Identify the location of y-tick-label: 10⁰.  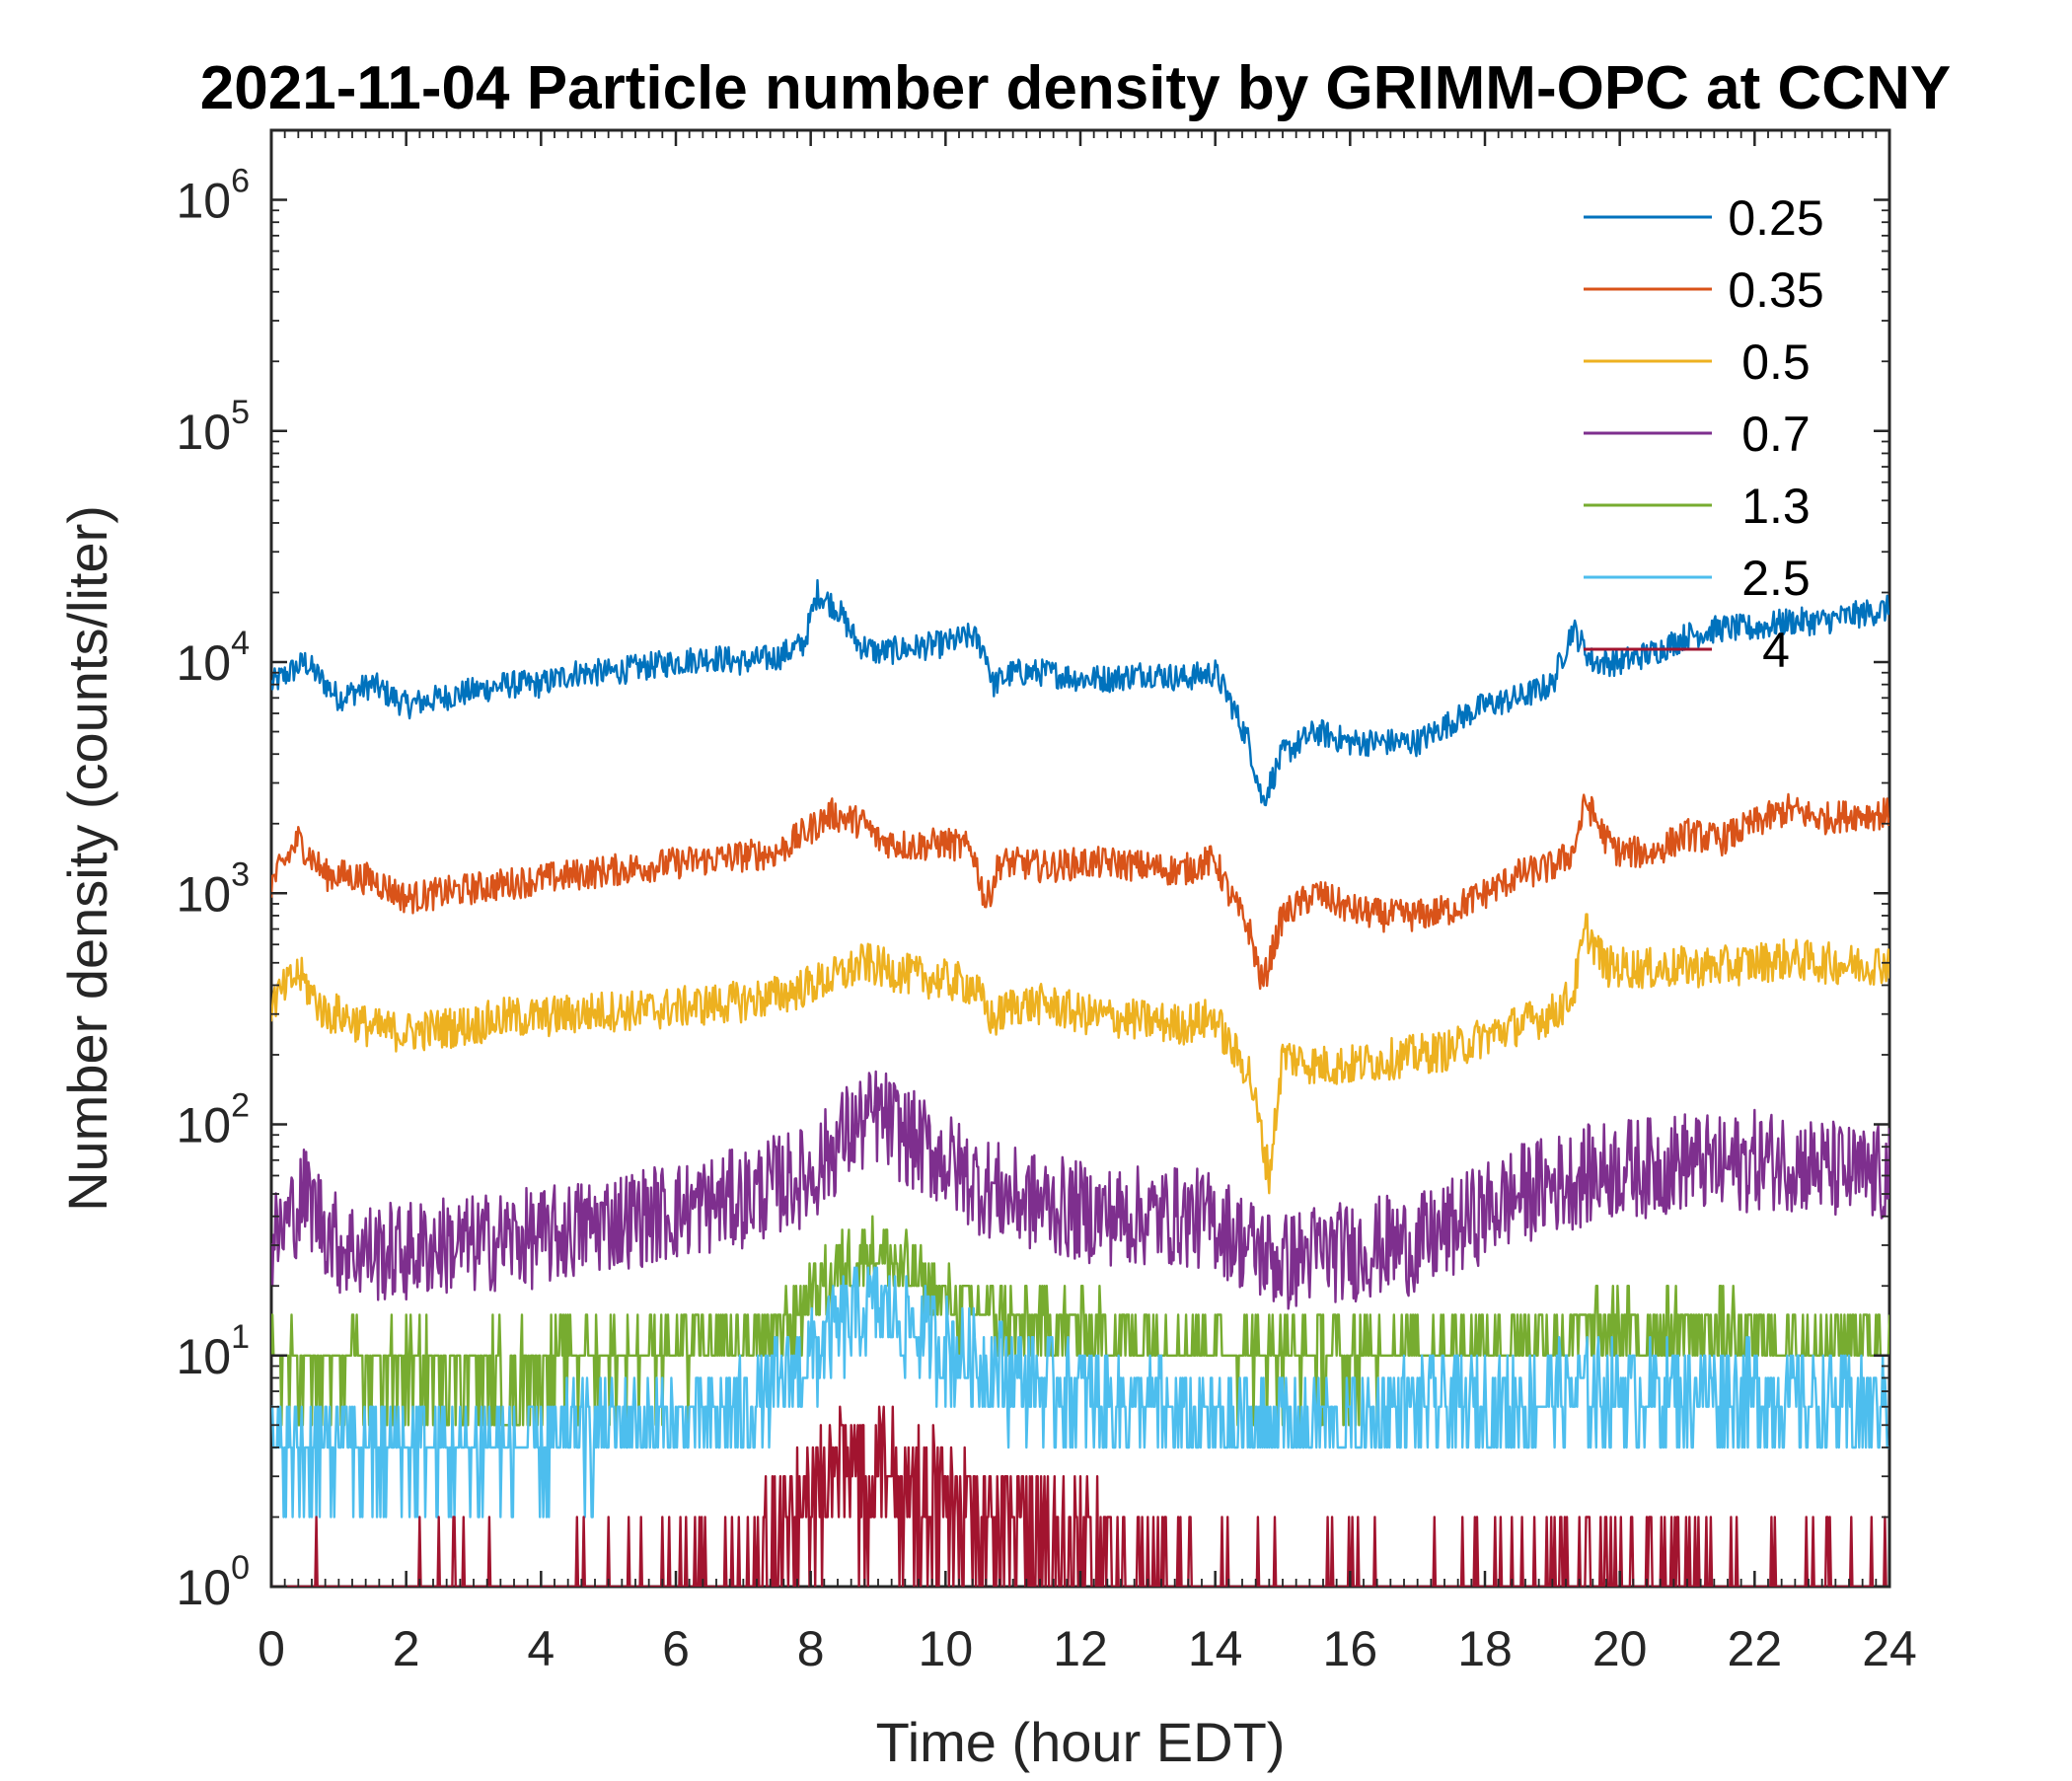
(213, 1582).